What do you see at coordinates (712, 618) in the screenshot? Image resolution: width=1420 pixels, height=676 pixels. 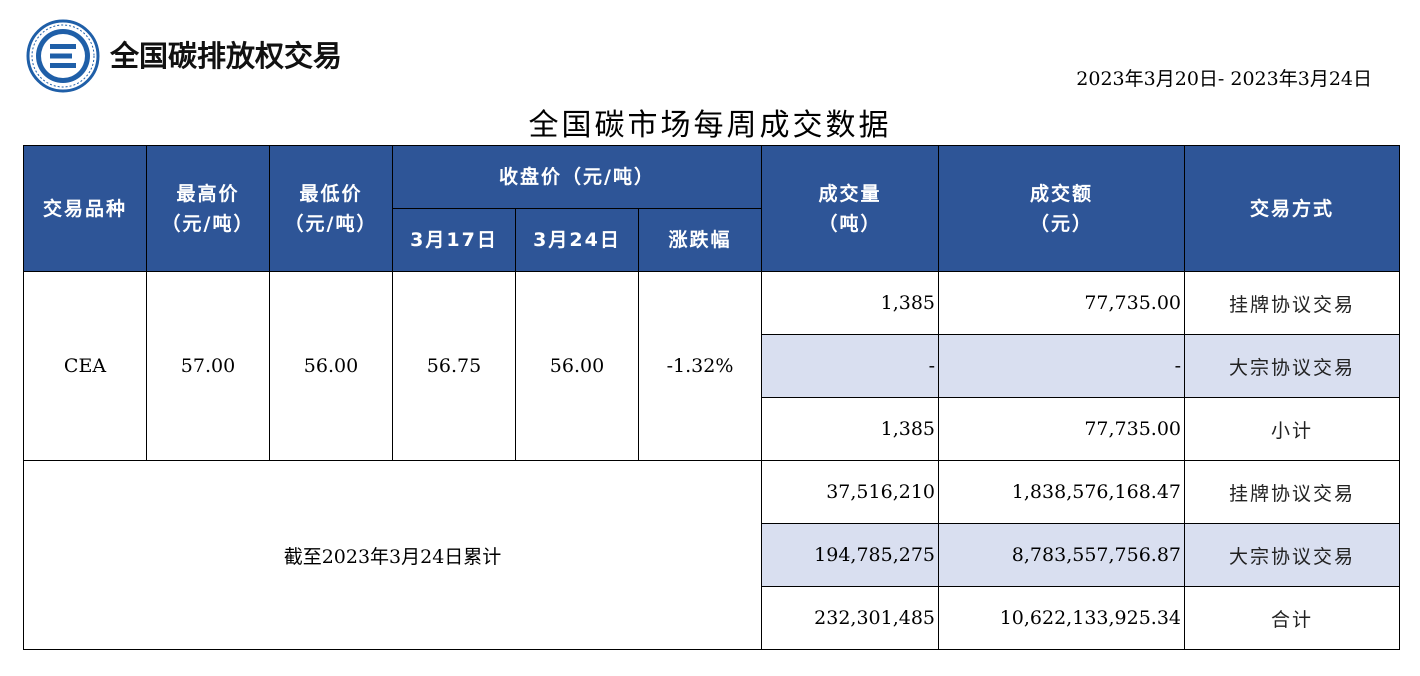 I see `table-row: 232,301,485 10,622,133,925.34 合计` at bounding box center [712, 618].